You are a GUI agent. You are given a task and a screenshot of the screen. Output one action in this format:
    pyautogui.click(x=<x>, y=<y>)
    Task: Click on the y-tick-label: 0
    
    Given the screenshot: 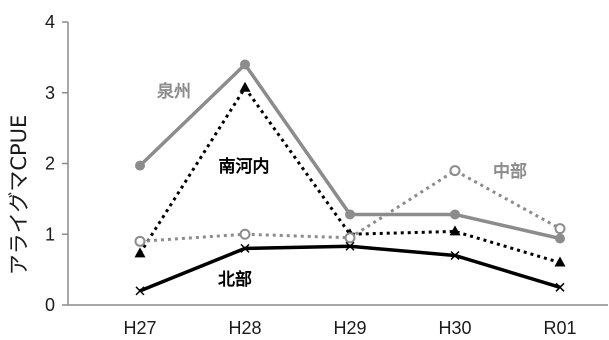 What is the action you would take?
    pyautogui.click(x=50, y=305)
    